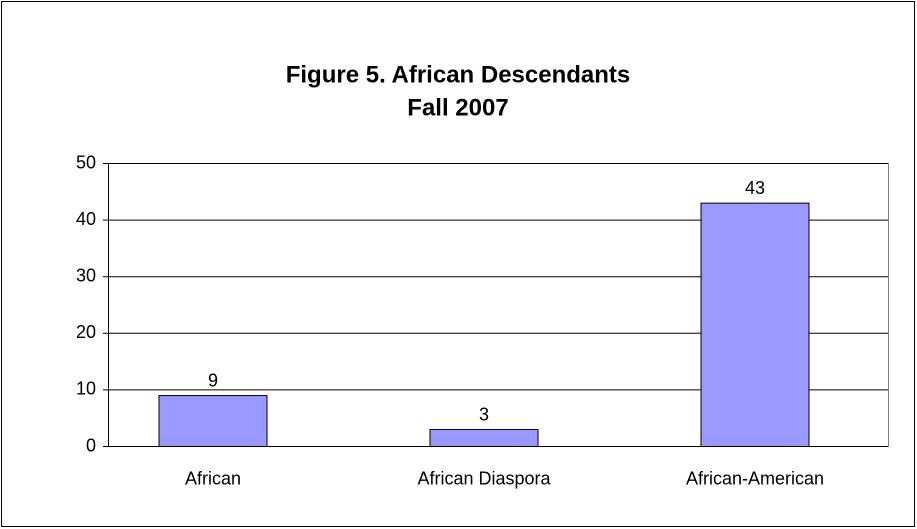 Image resolution: width=917 pixels, height=529 pixels. What do you see at coordinates (484, 478) in the screenshot?
I see `x-tick-label: African Diaspora` at bounding box center [484, 478].